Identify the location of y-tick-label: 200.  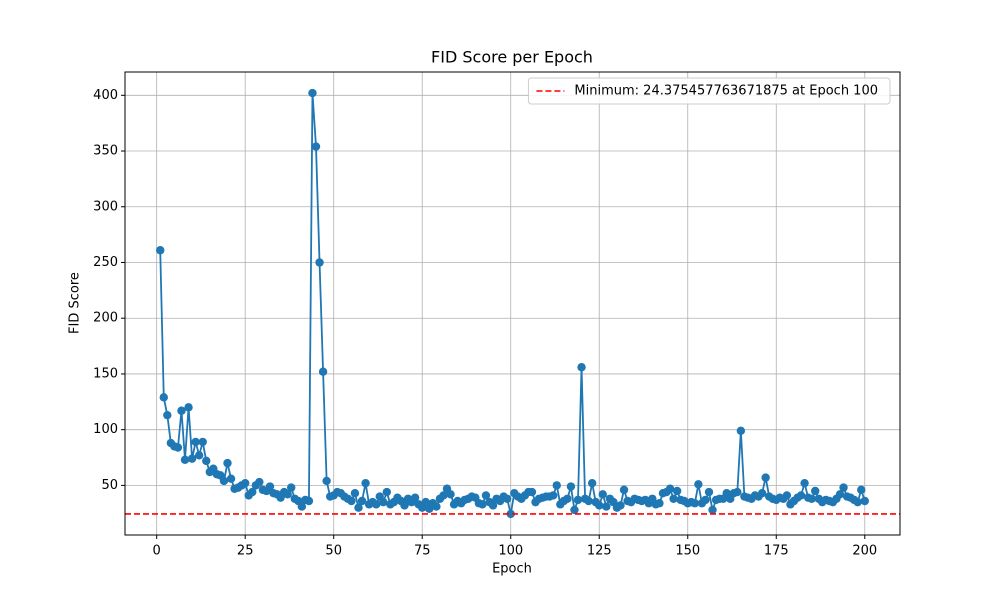
(105, 318).